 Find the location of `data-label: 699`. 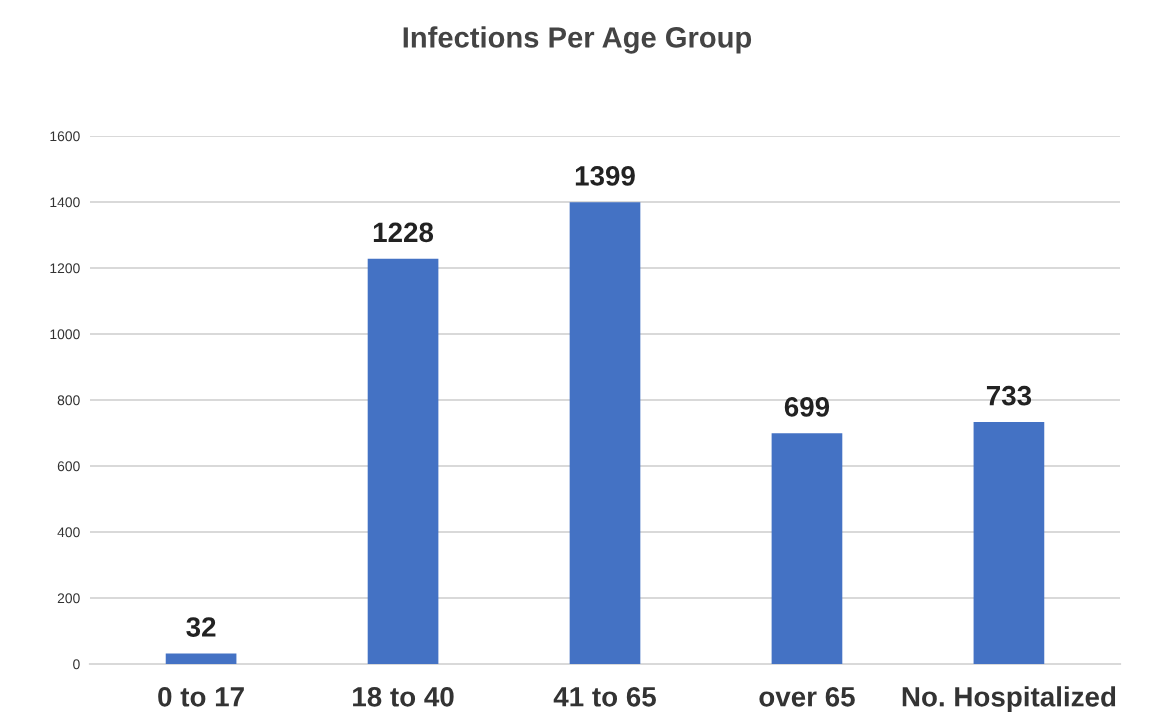

data-label: 699 is located at coordinates (807, 407).